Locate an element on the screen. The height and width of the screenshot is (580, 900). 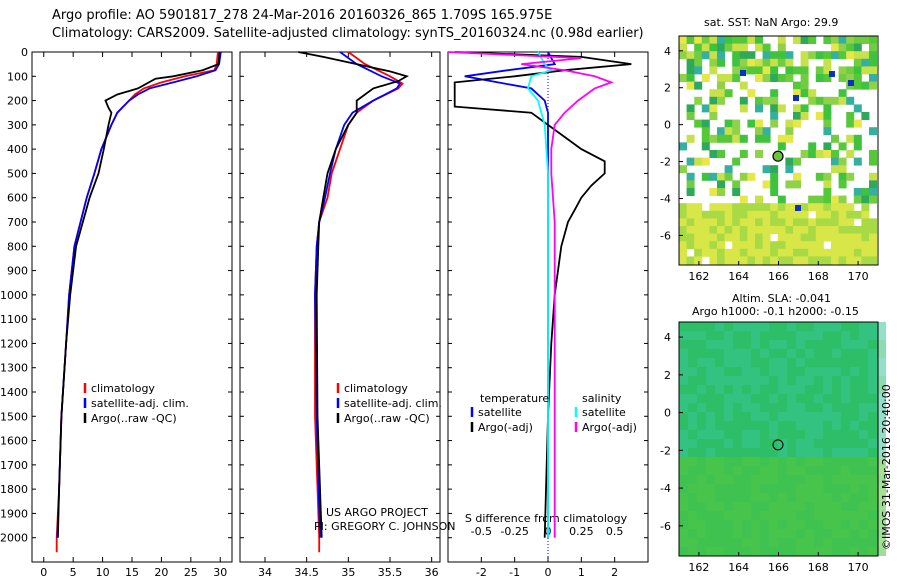
map-x-tick-label: 168 is located at coordinates (818, 276).